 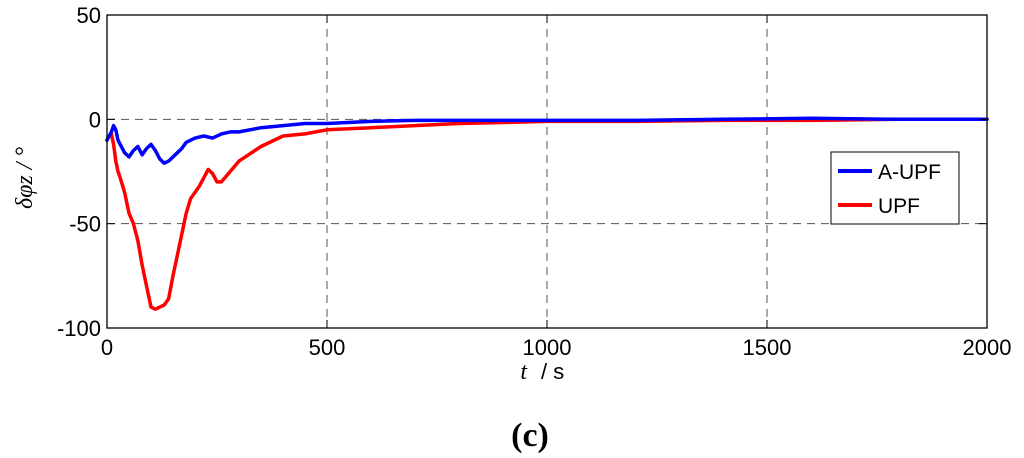 I want to click on y-tick-label: 50, so click(x=89, y=15).